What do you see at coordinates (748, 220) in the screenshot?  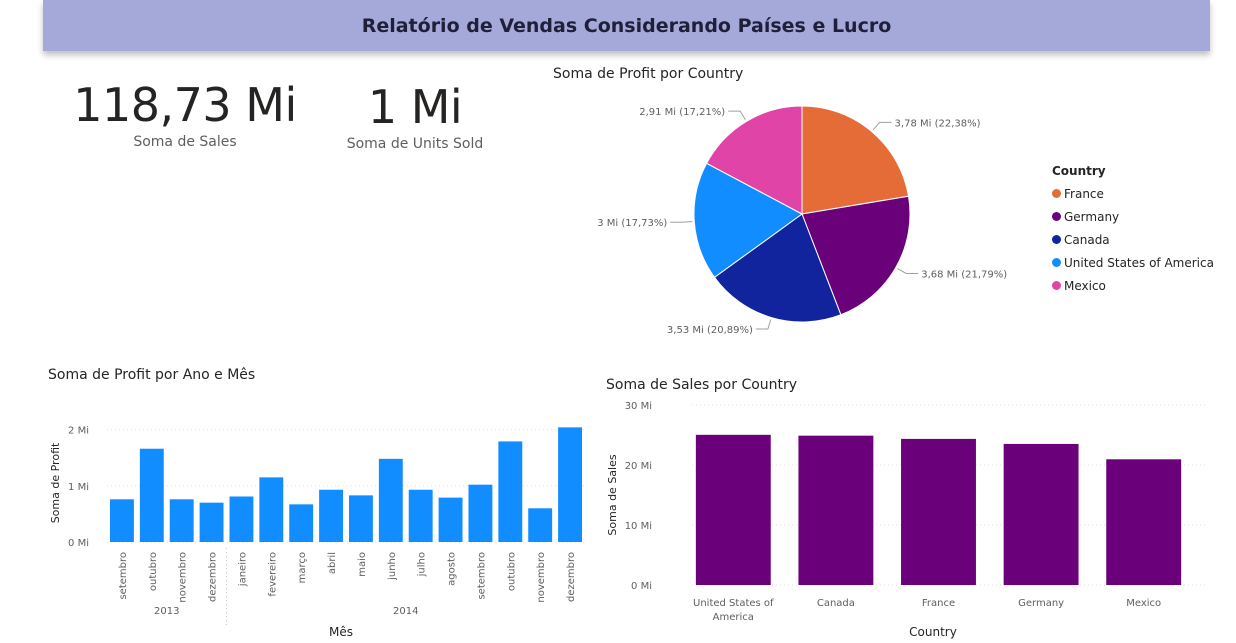 I see `pie-slice-united-states-of-america` at bounding box center [748, 220].